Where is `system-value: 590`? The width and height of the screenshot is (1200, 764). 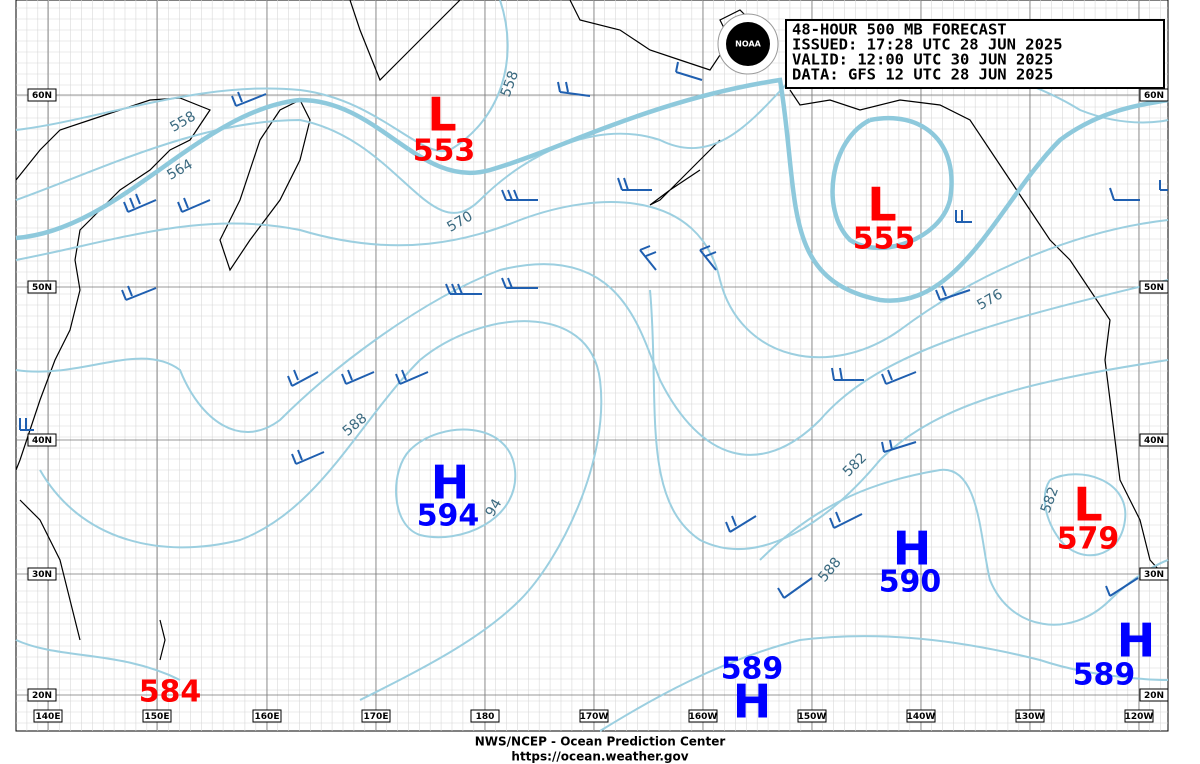
system-value: 590 is located at coordinates (910, 582).